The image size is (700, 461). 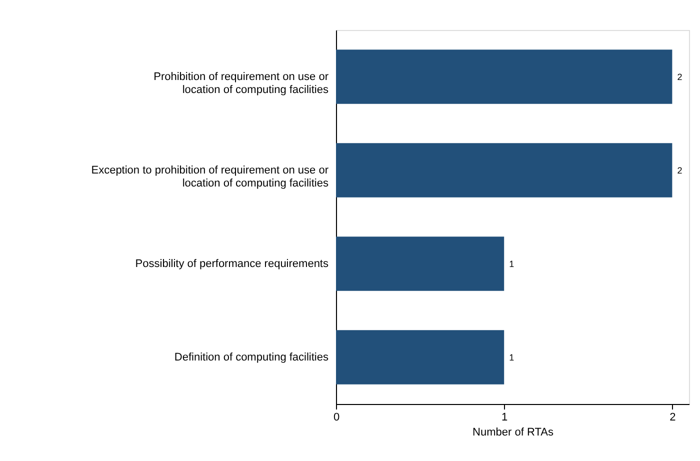 I want to click on y-tick-label: Exception to prohibition of requirement on use or location of computing facilities, so click(x=210, y=177).